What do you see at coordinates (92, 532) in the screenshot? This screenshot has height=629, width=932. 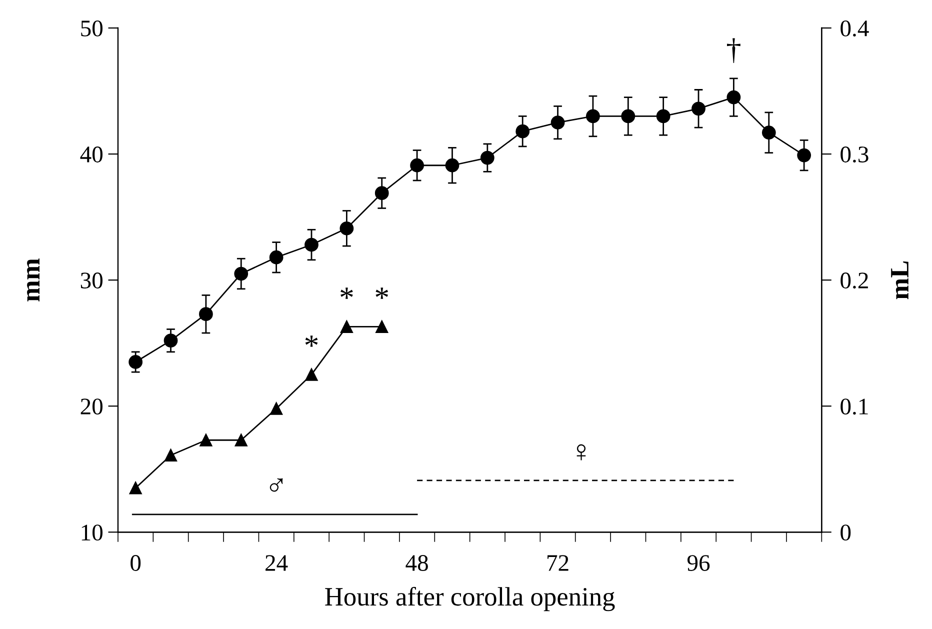 I see `y-tick-label: 10` at bounding box center [92, 532].